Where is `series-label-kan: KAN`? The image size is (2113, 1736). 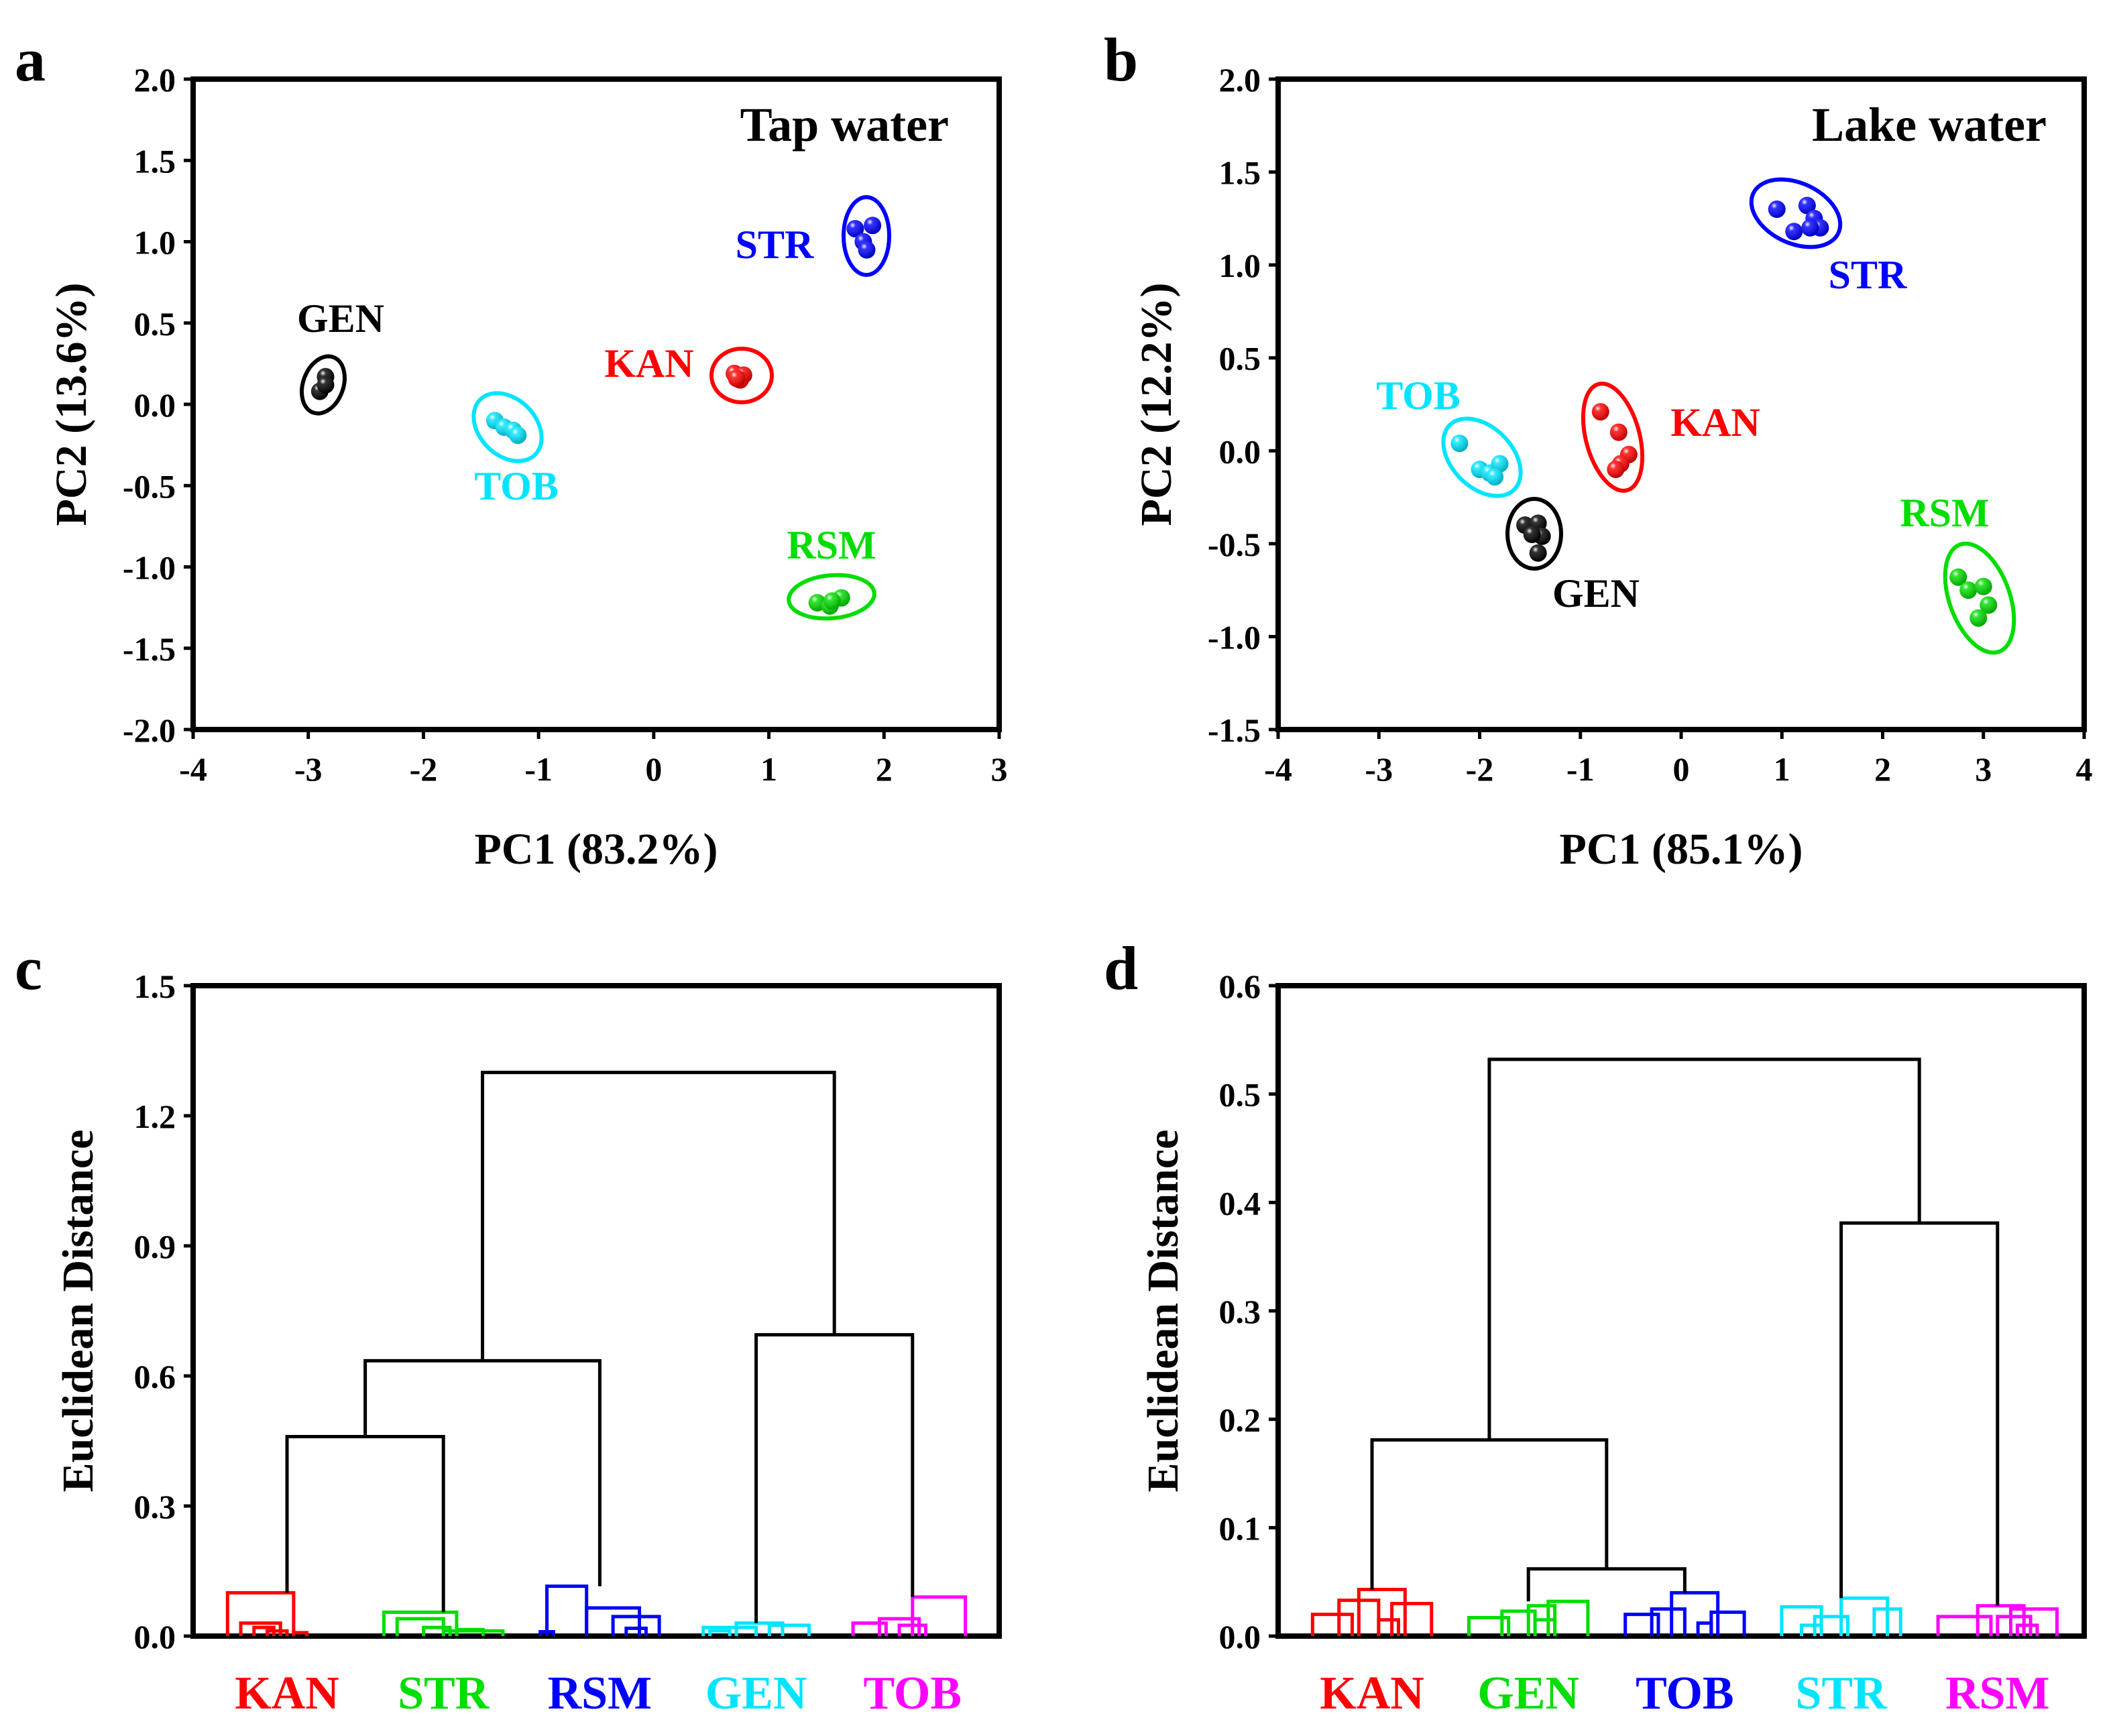
series-label-kan: KAN is located at coordinates (648, 363).